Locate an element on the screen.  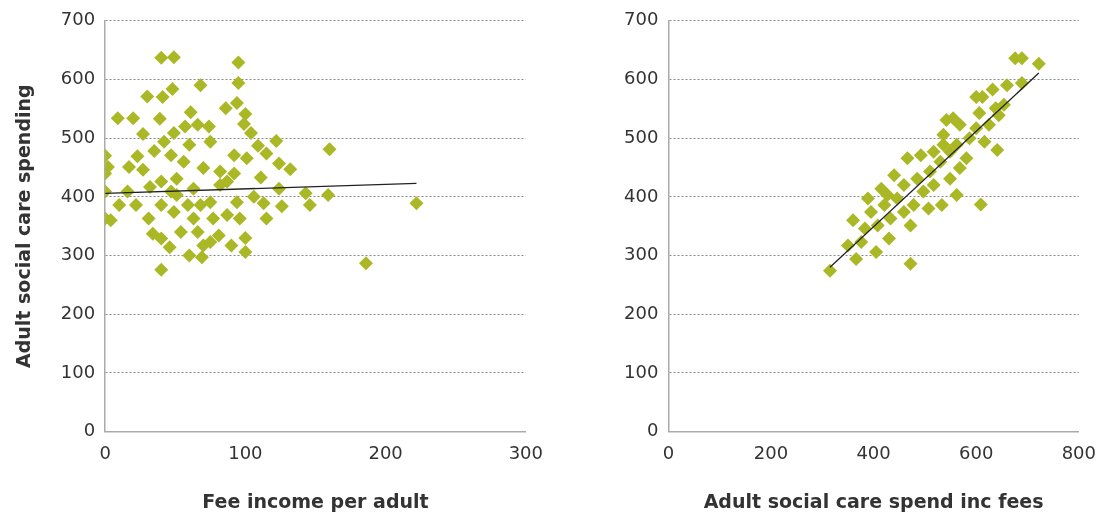
x-tick-label: 100 is located at coordinates (245, 453).